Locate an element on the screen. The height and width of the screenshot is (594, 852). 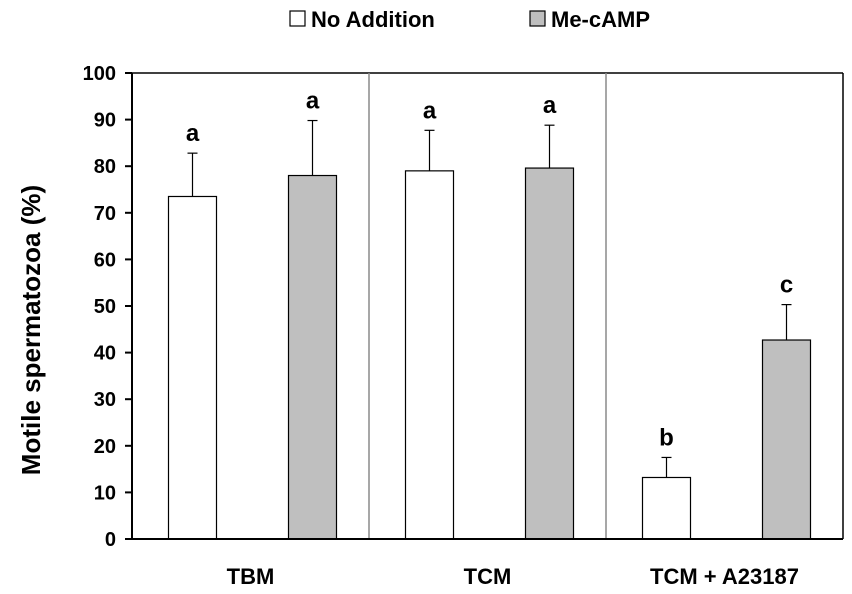
x-axis: TBM TCM TCM + A23187 is located at coordinates (487, 563).